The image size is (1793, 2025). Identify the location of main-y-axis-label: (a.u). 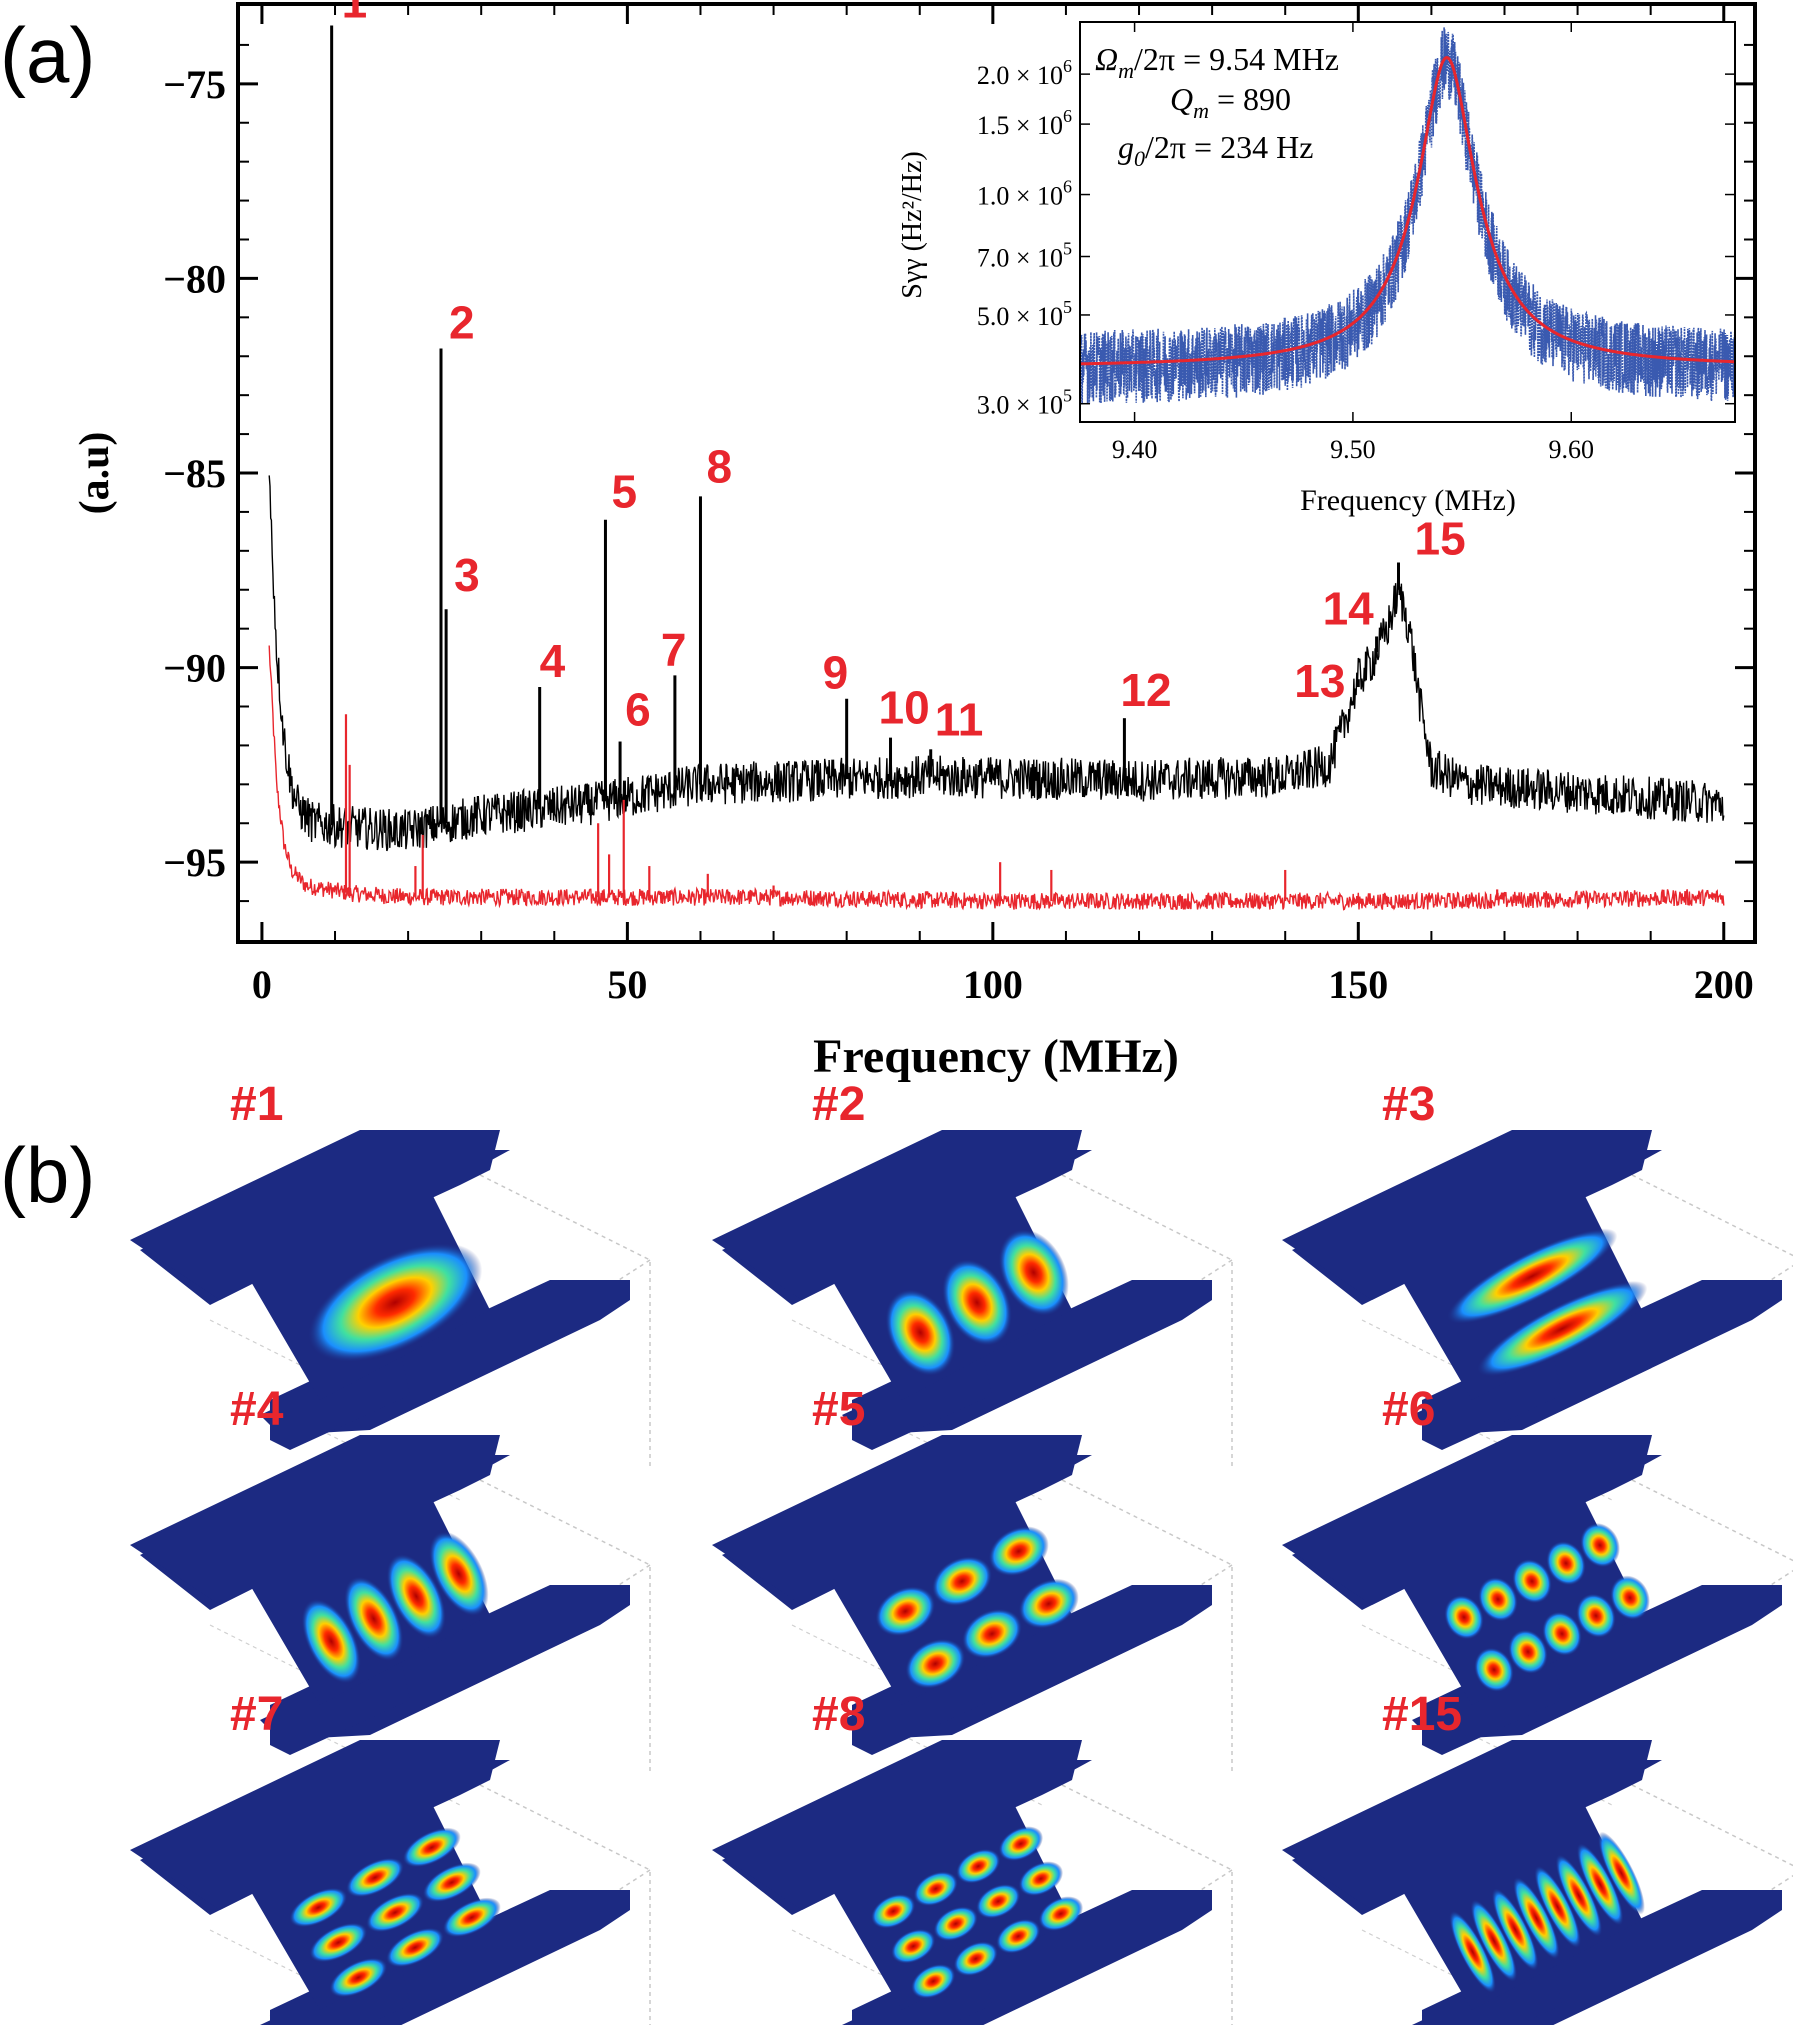
(95, 473).